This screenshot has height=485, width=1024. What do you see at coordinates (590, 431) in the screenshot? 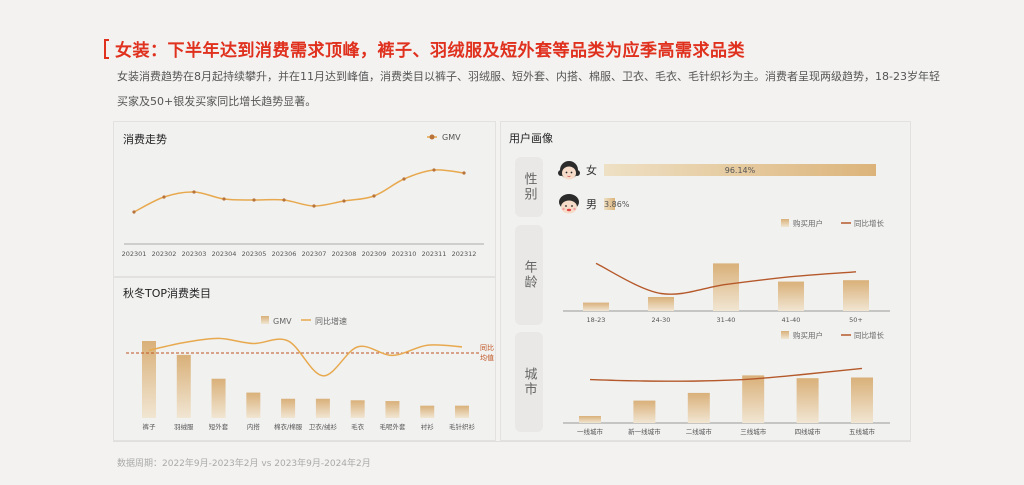
I see `profile-category-label: 一线城市` at bounding box center [590, 431].